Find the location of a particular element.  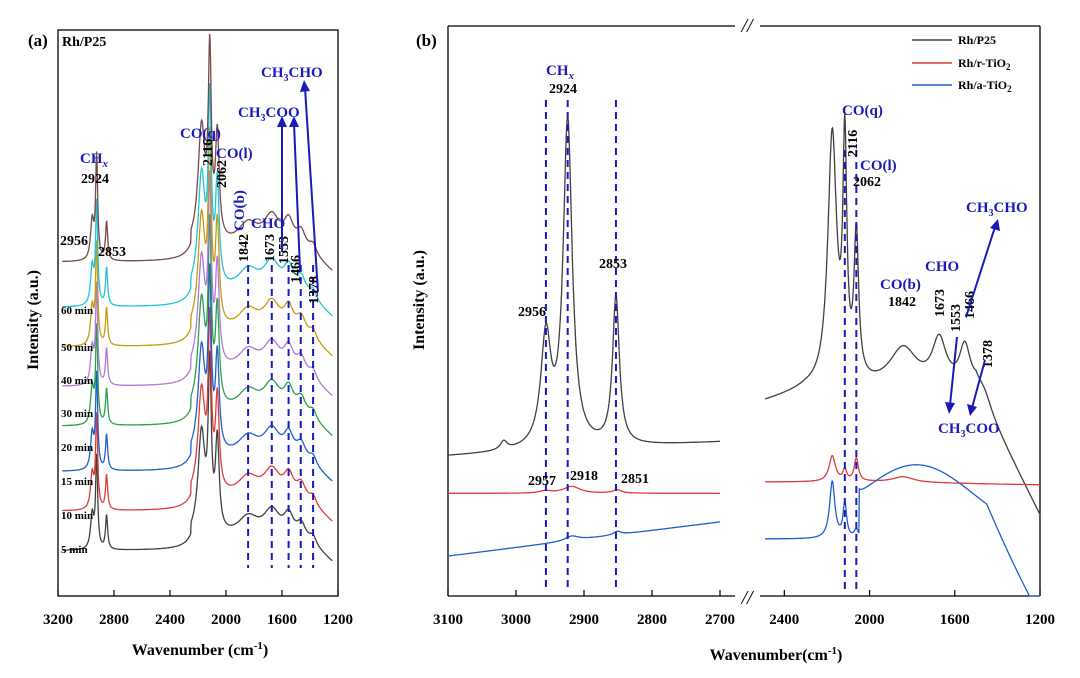

panel-a-letter: (a) is located at coordinates (38, 40).